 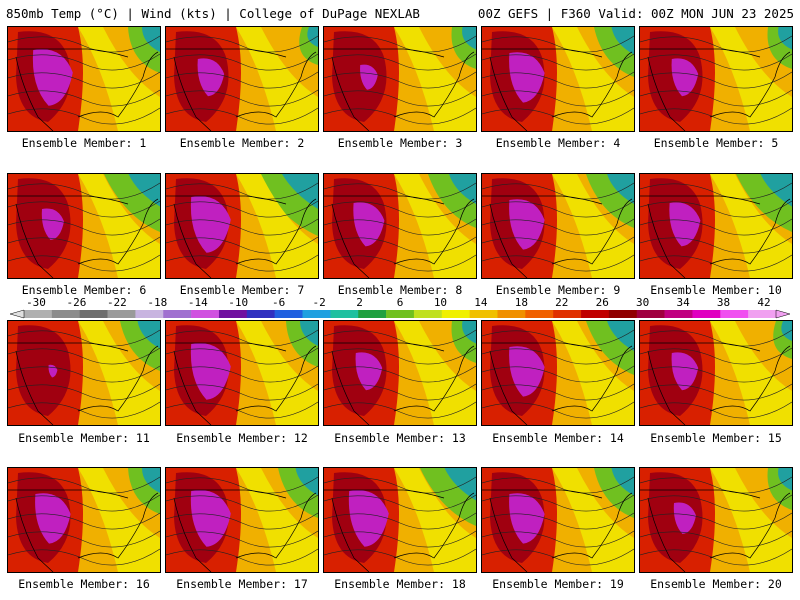 What do you see at coordinates (84, 438) in the screenshot?
I see `panel-caption: Ensemble Member: 11` at bounding box center [84, 438].